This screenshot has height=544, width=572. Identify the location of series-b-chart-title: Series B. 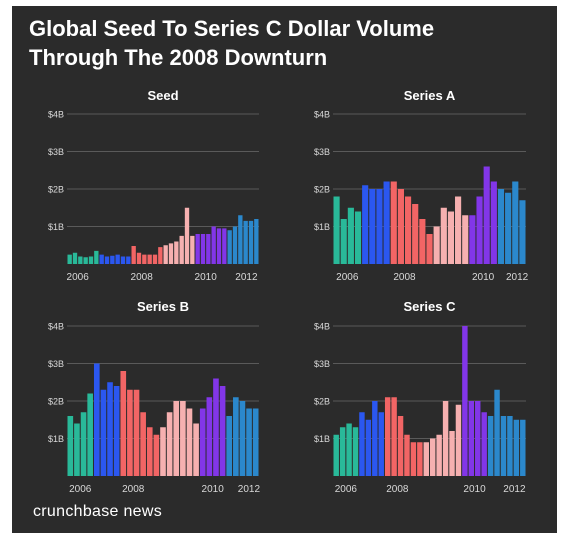
(163, 306).